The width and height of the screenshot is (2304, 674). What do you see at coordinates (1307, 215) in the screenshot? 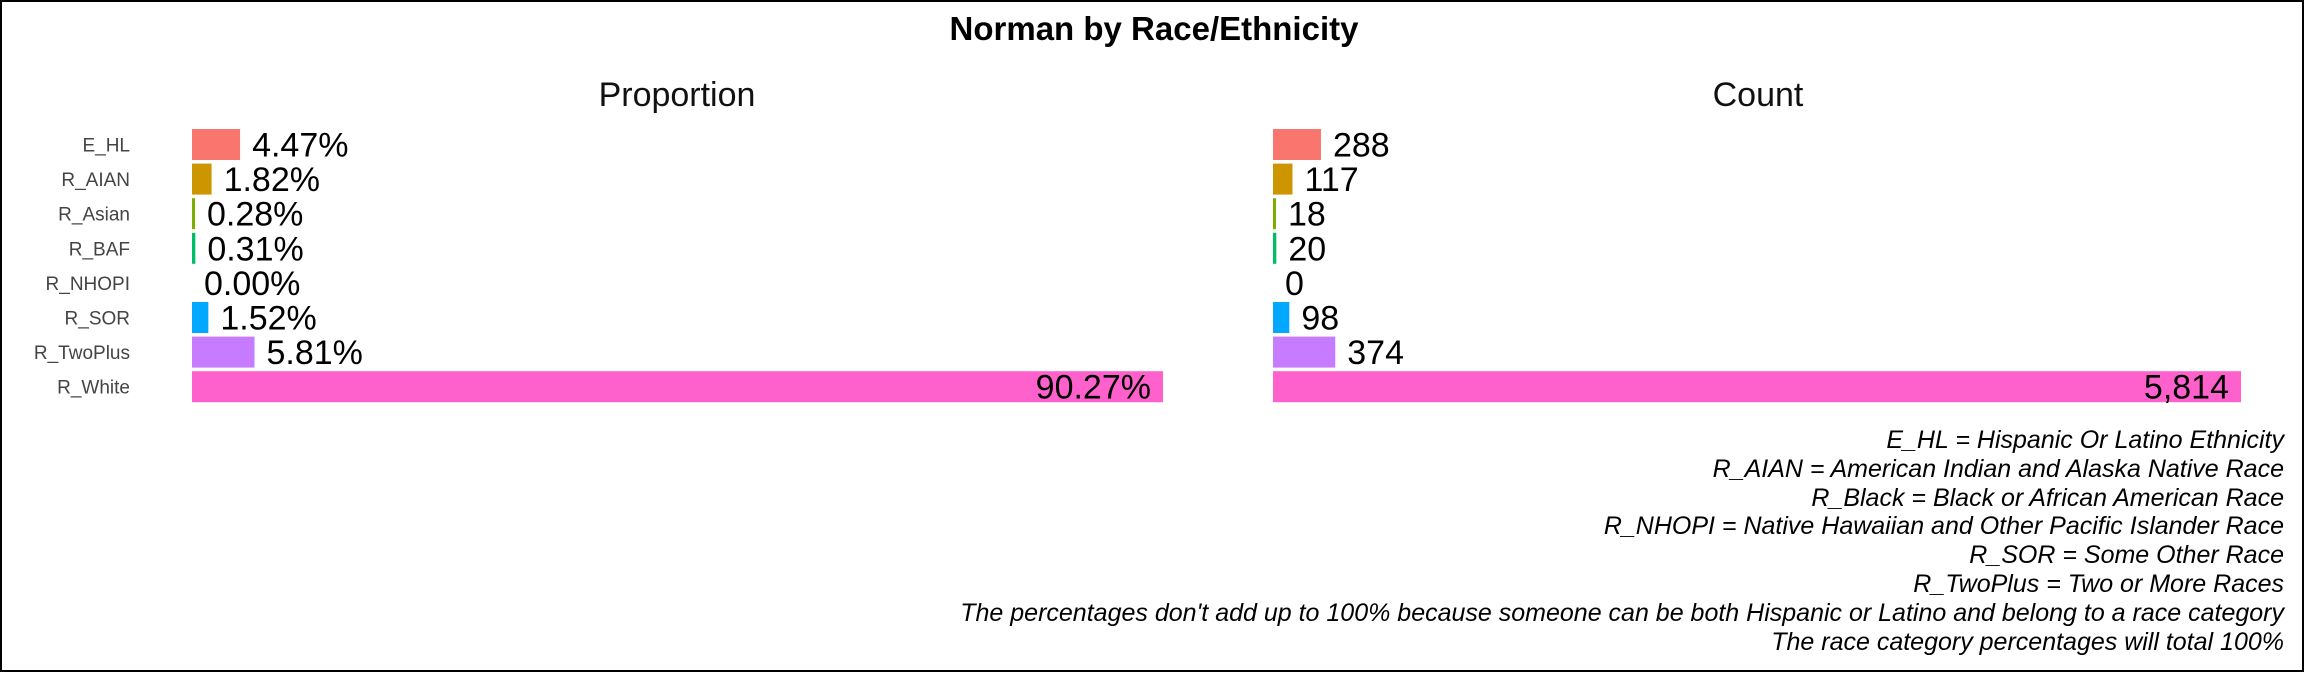
I see `data-label: 18` at bounding box center [1307, 215].